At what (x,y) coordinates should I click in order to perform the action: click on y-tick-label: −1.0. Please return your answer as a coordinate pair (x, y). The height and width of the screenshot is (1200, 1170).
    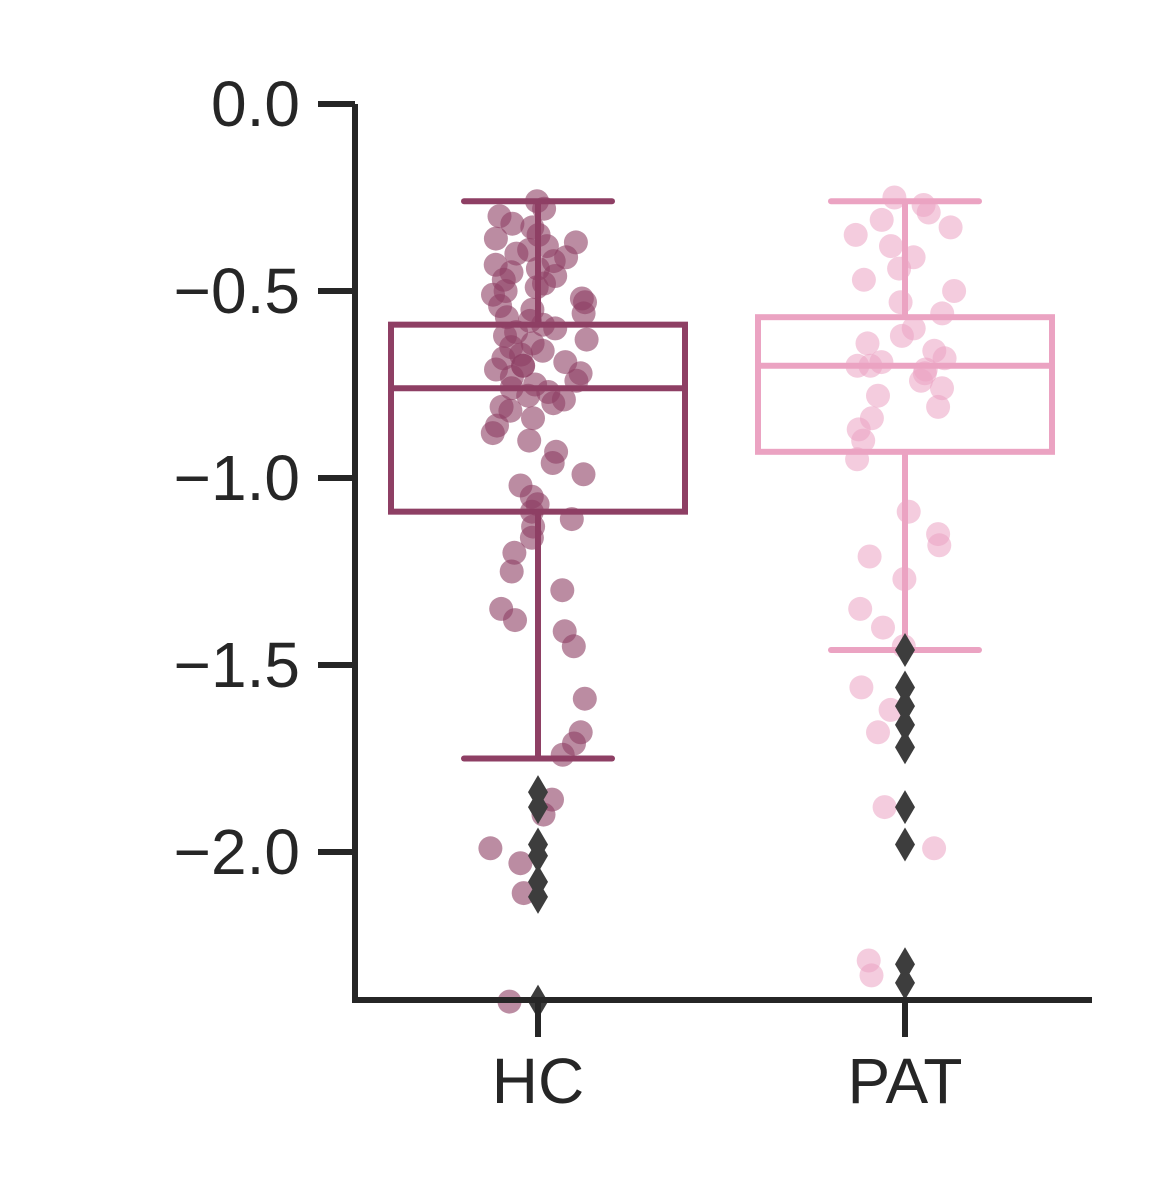
    Looking at the image, I should click on (237, 478).